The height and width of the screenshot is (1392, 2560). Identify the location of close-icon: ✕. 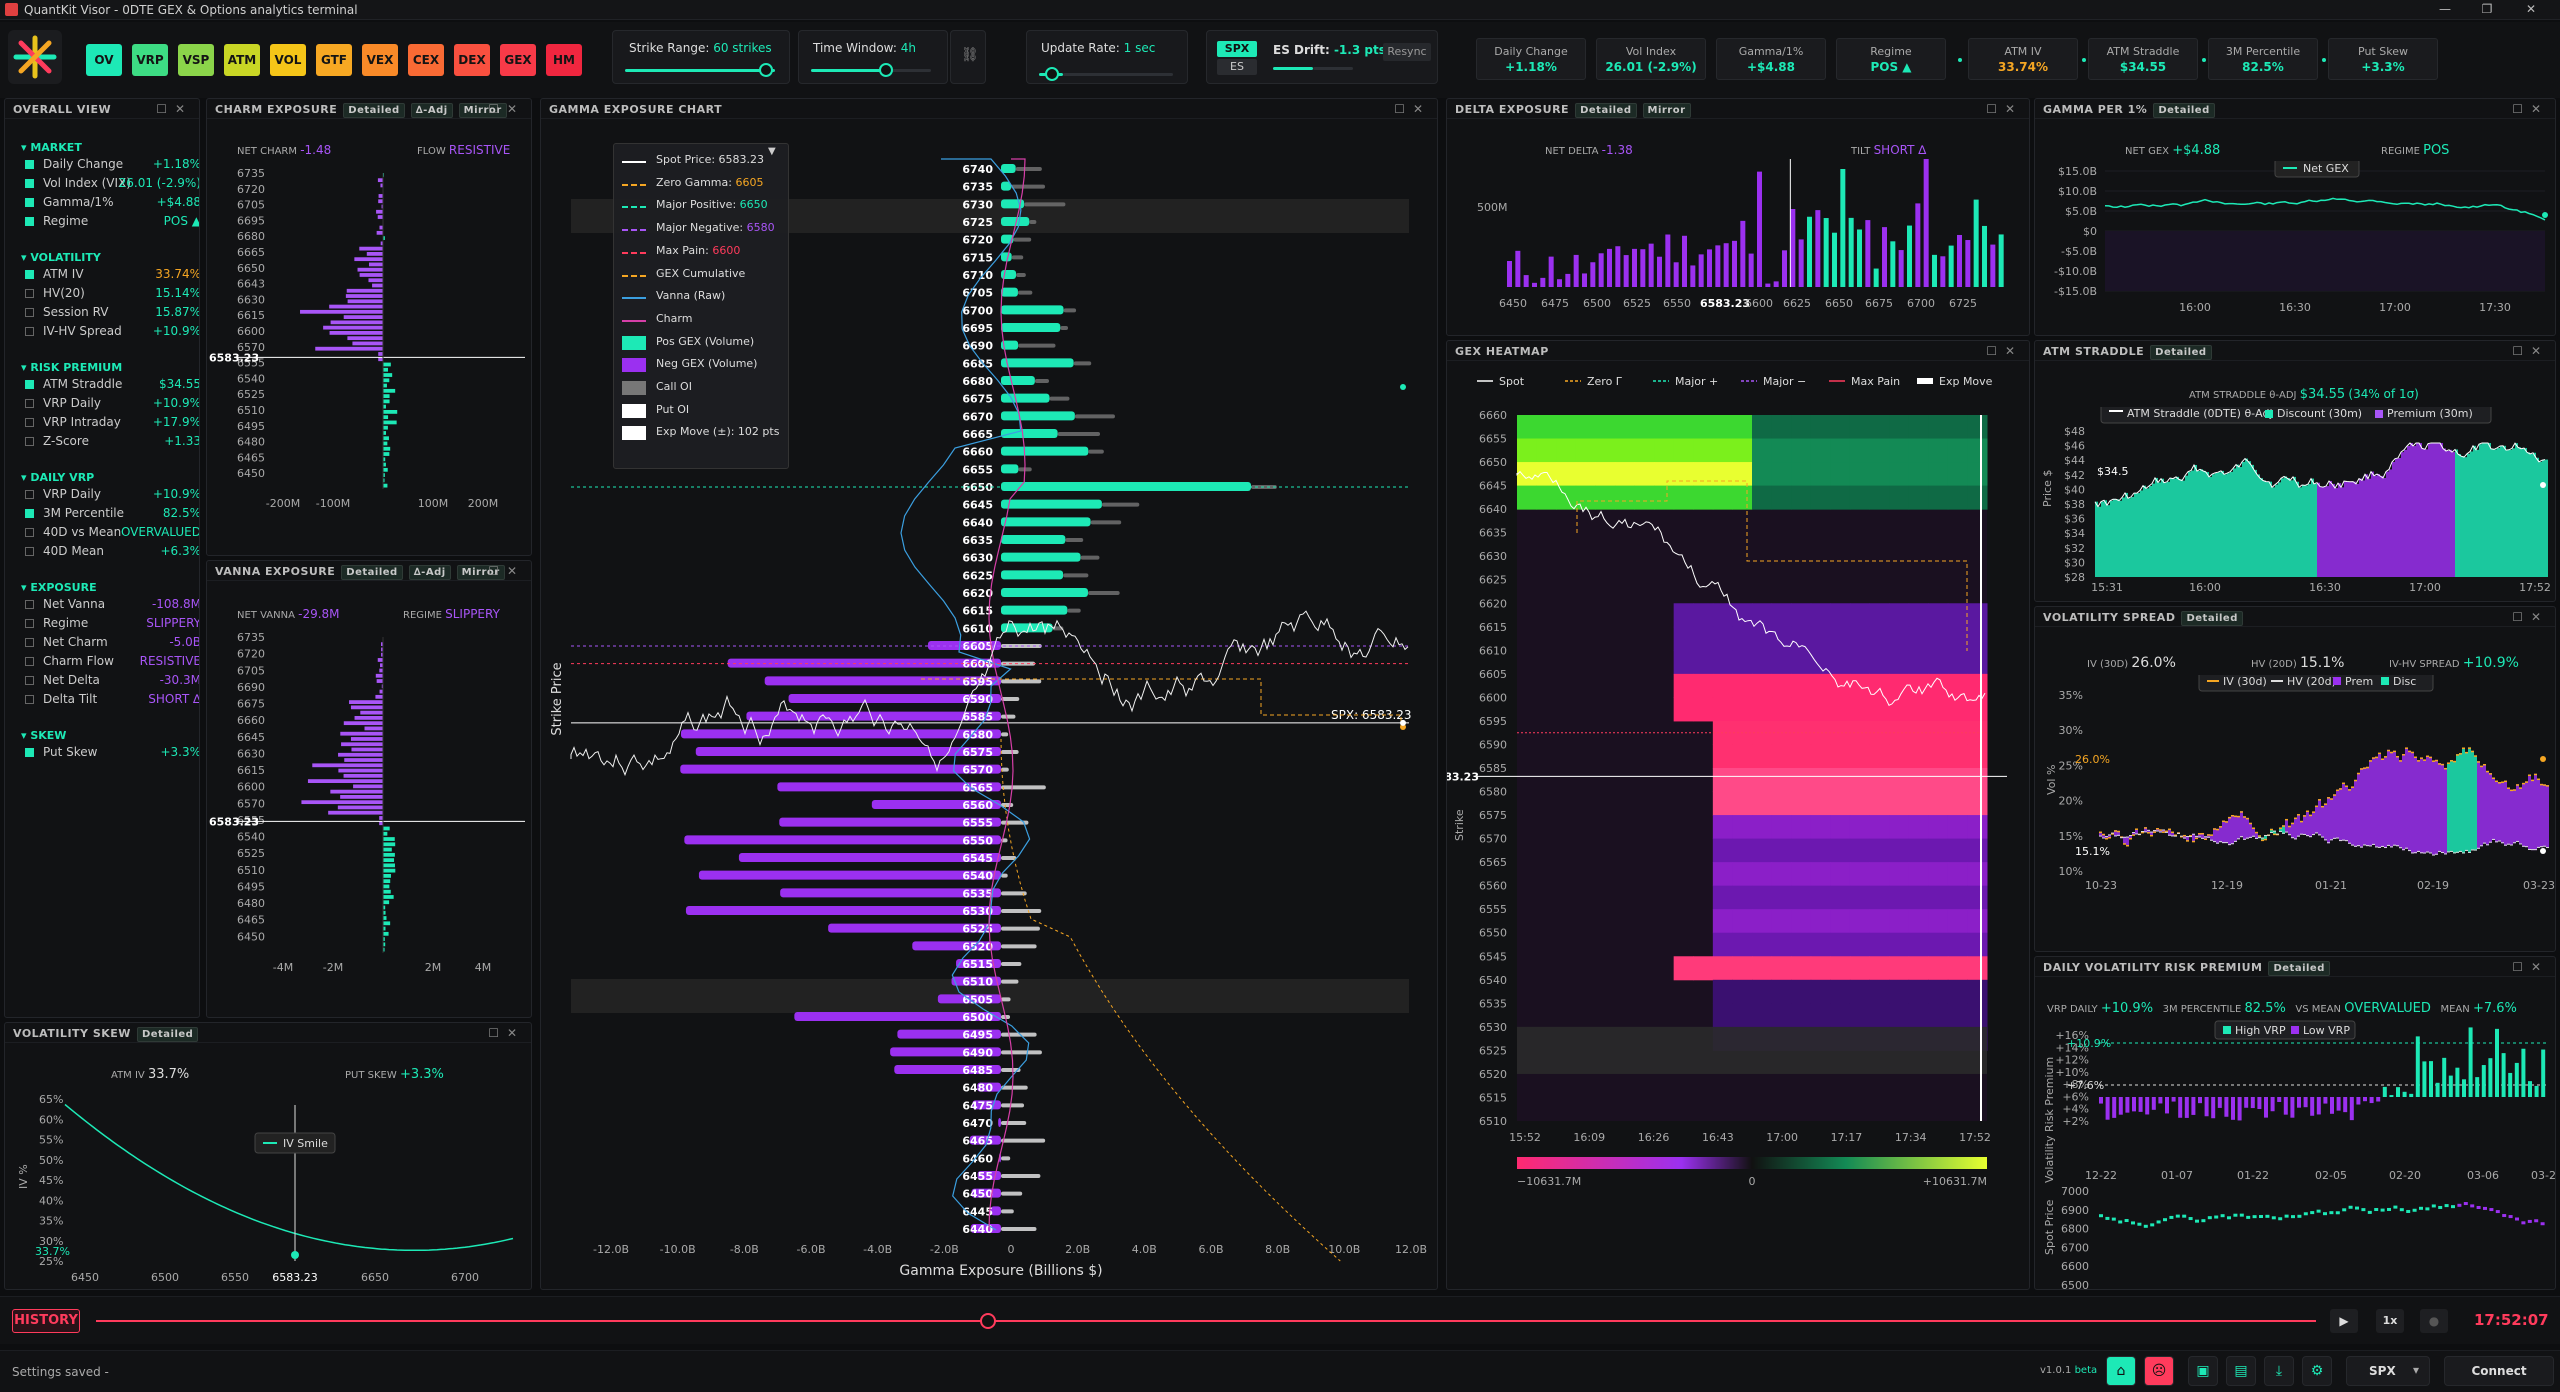
(2531, 9).